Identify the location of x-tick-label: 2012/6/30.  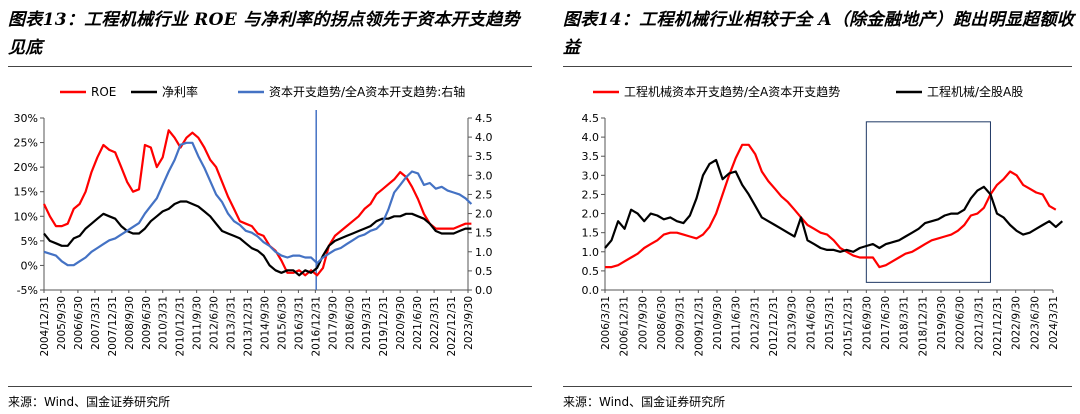
(215, 323).